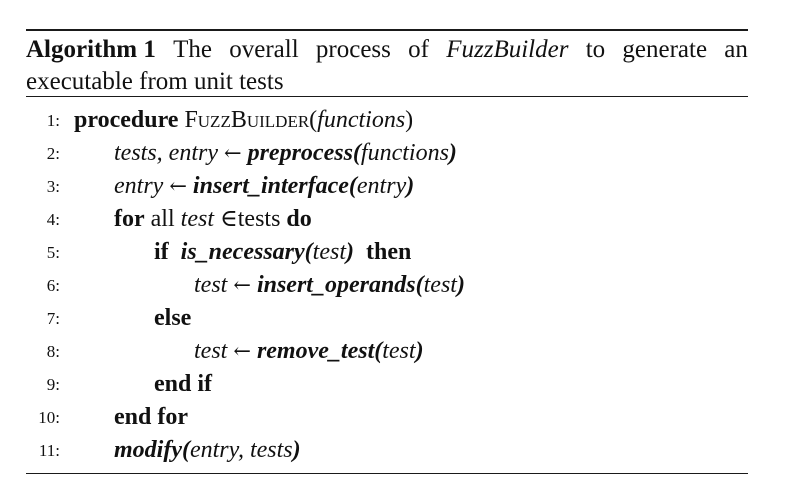 The width and height of the screenshot is (795, 495). Describe the element at coordinates (53, 120) in the screenshot. I see `line-number: 1:` at that location.